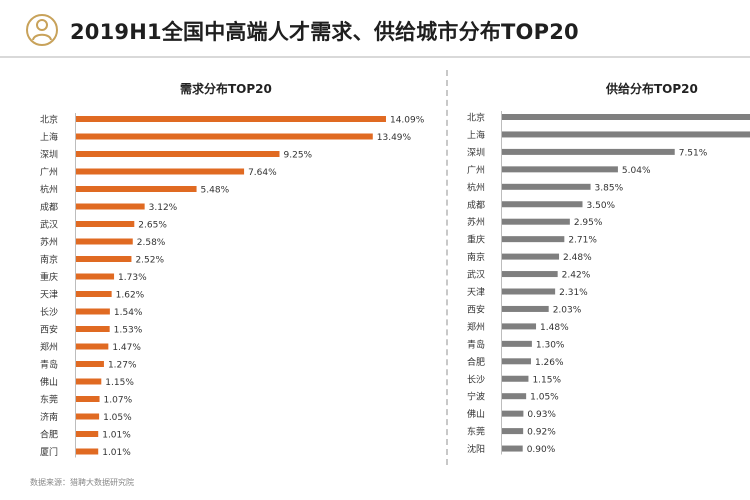 The width and height of the screenshot is (750, 500). I want to click on value-label: 1.27%, so click(122, 366).